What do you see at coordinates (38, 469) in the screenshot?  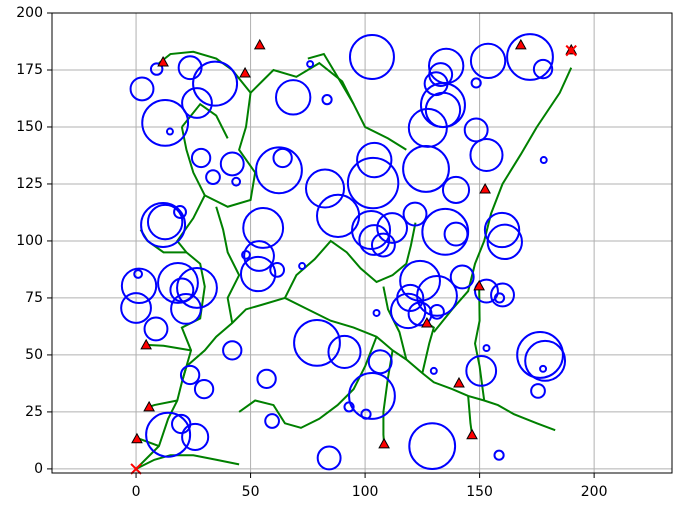 I see `y-tick-label: 0` at bounding box center [38, 469].